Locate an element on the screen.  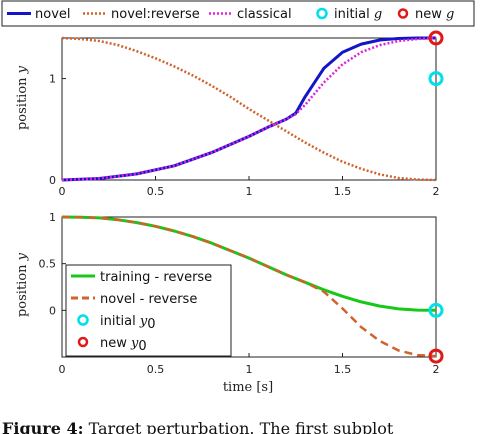
bottom-legend-box is located at coordinates (148, 310).